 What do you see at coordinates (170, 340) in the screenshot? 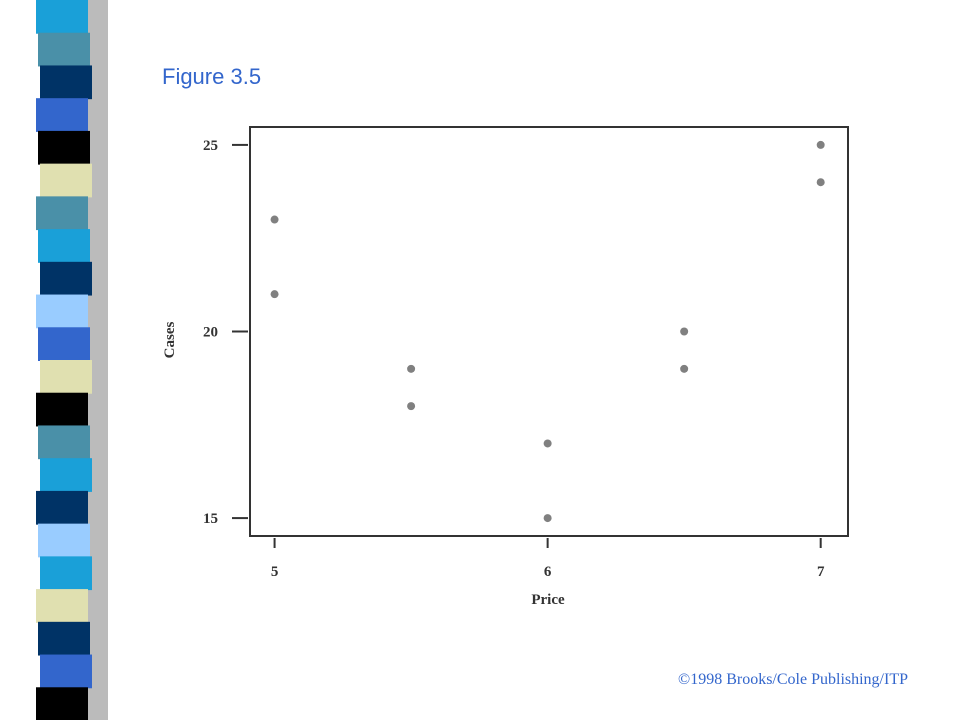
I see `y-axis-label: Cases` at bounding box center [170, 340].